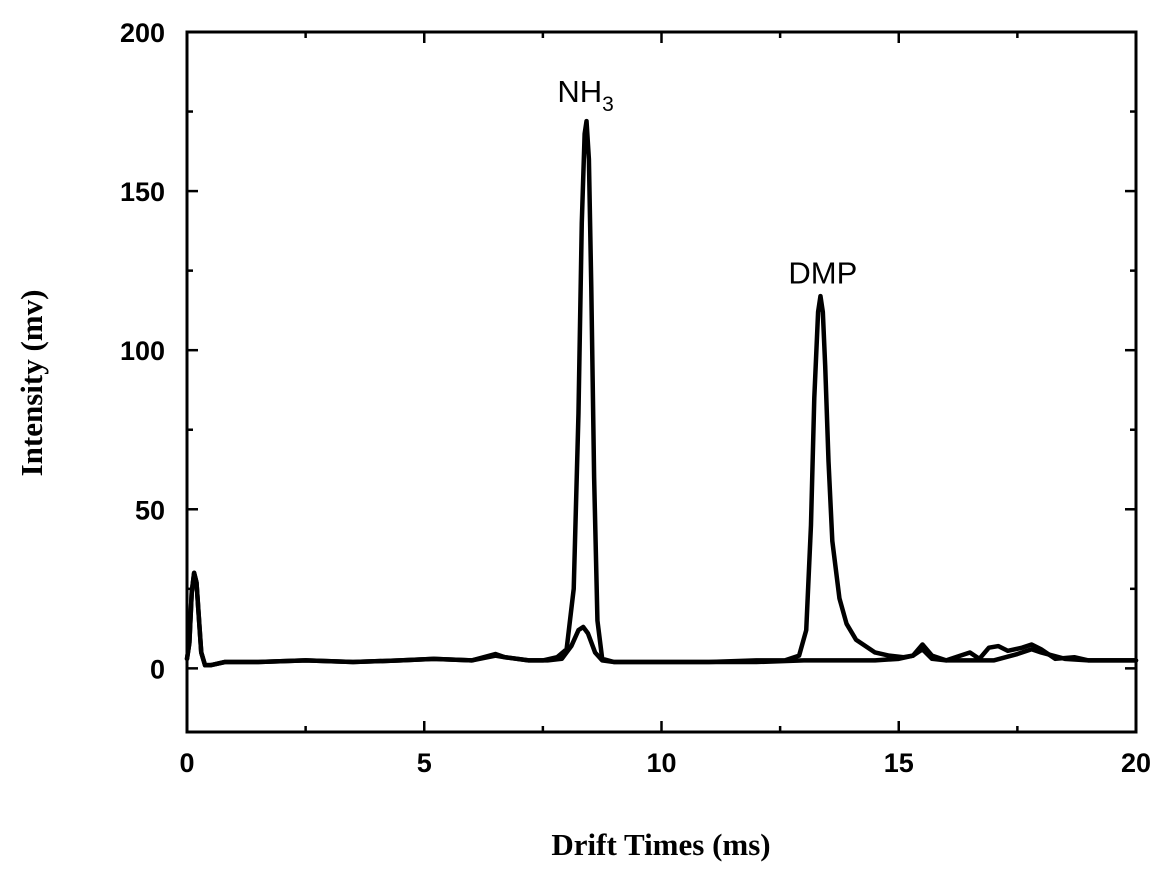 The height and width of the screenshot is (876, 1172). Describe the element at coordinates (157, 669) in the screenshot. I see `y-tick-label: 0` at that location.